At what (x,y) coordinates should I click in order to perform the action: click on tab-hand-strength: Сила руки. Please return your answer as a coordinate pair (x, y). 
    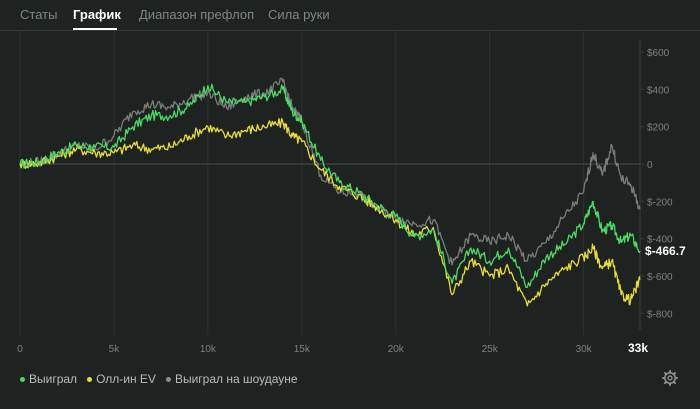
    Looking at the image, I should click on (299, 14).